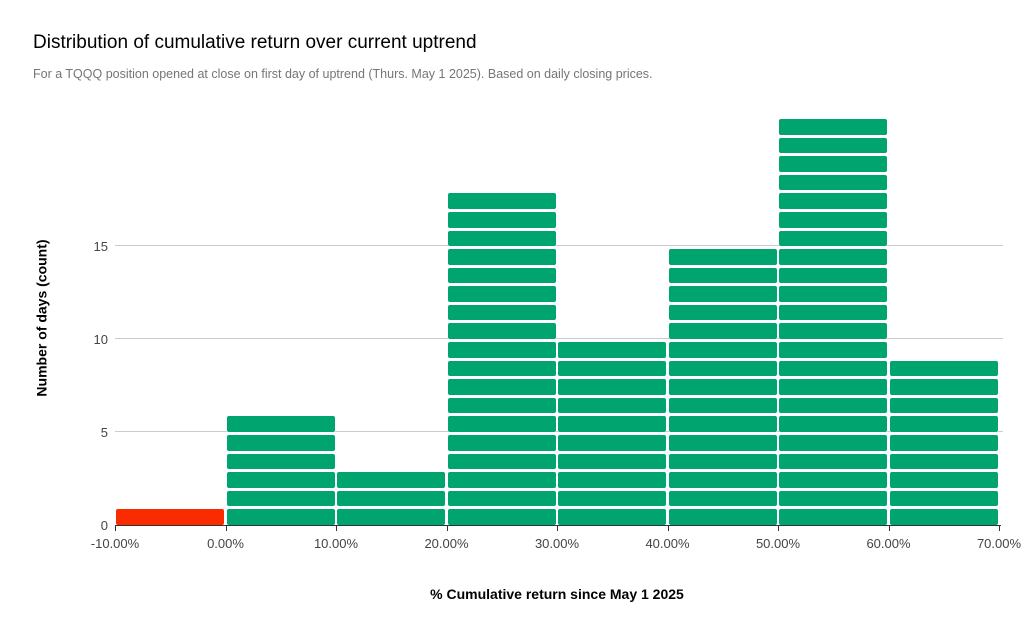  Describe the element at coordinates (833, 321) in the screenshot. I see `histogram-bar-50to60` at that location.